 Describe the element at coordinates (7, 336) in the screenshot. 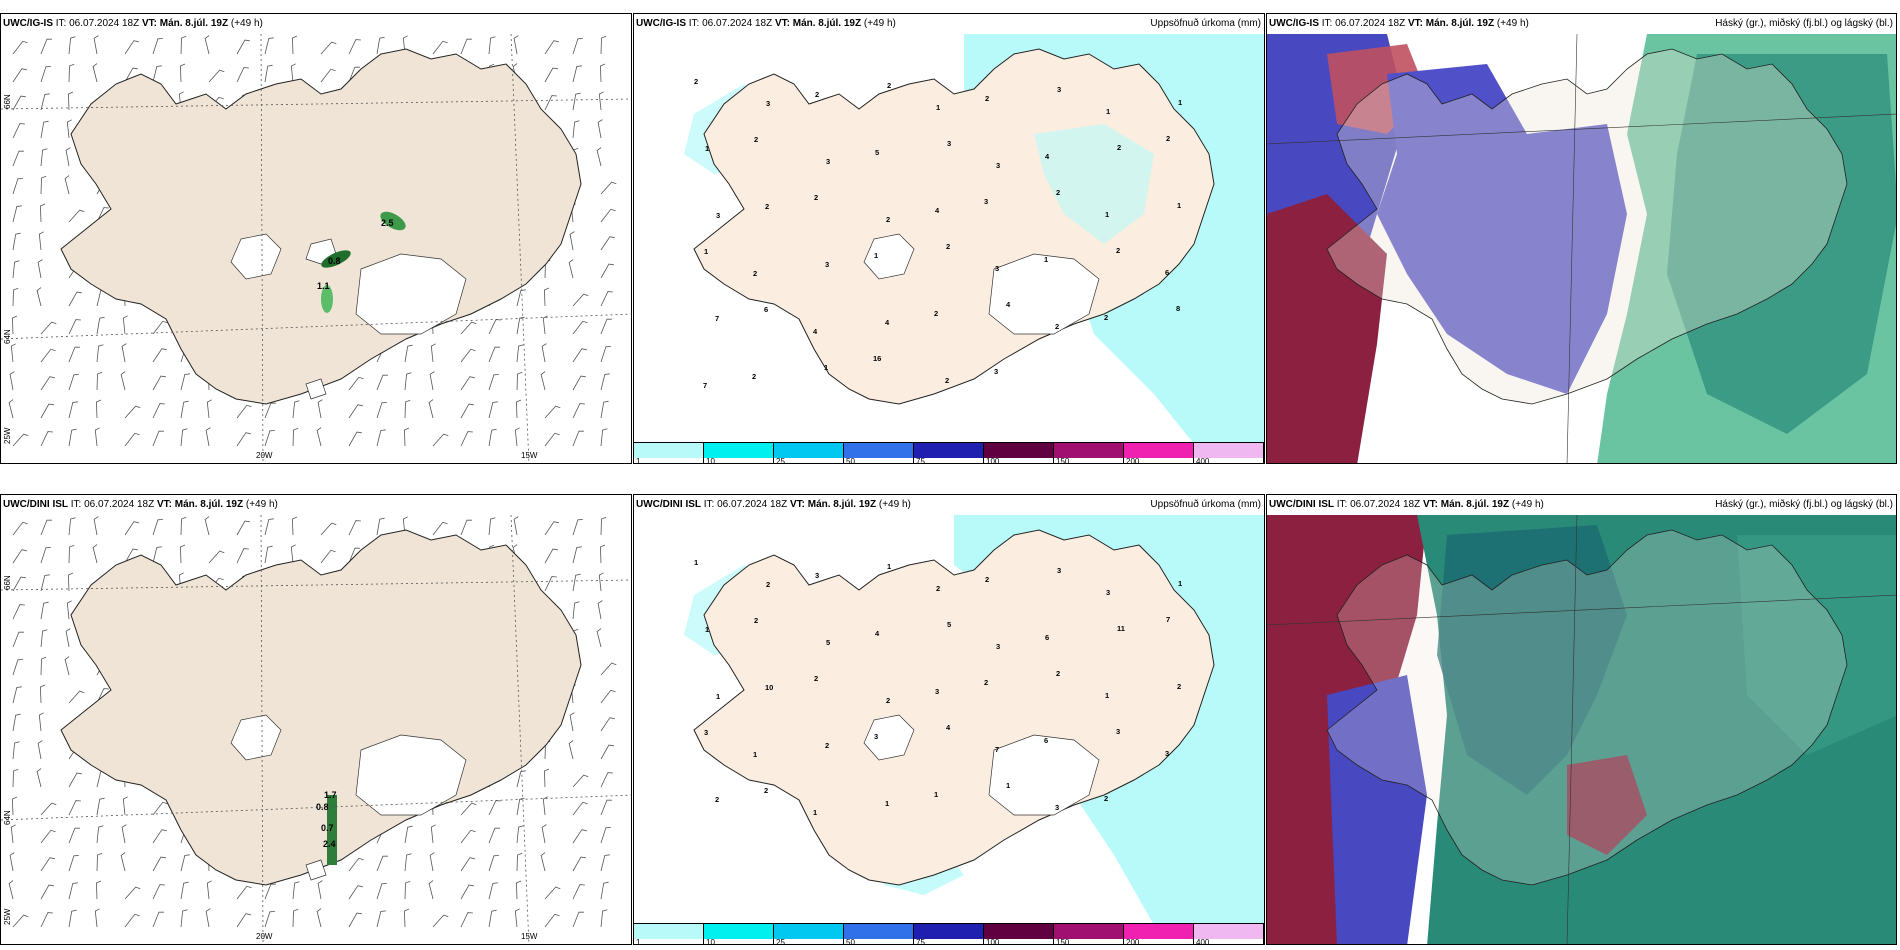

I see `lat-label: 64N` at that location.